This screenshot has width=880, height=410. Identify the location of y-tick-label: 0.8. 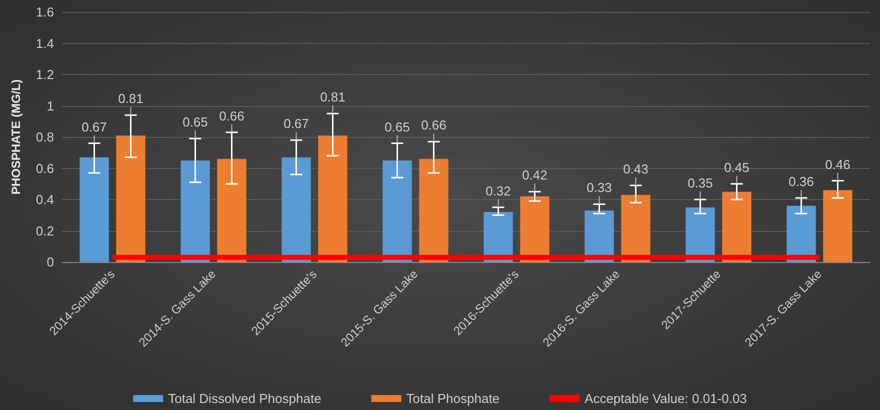
(45, 137).